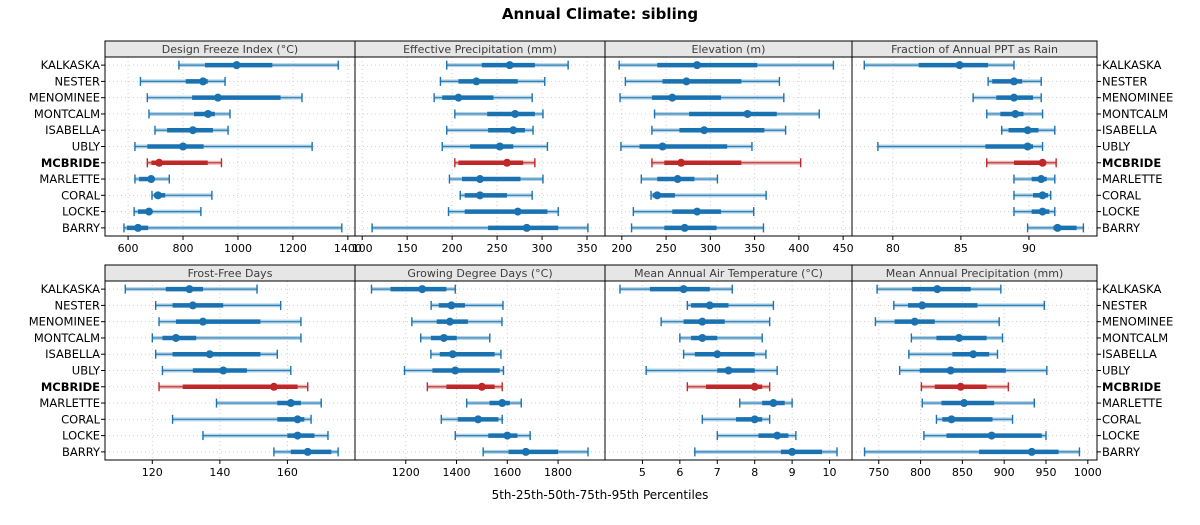 This screenshot has height=525, width=1200. Describe the element at coordinates (1131, 289) in the screenshot. I see `site-label-right: KALKASKA` at that location.